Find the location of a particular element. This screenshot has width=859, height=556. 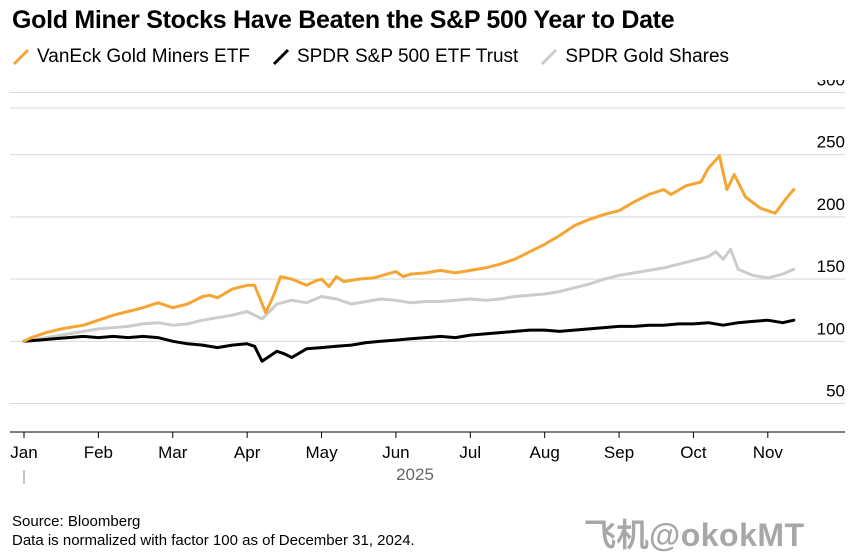

legend-item-vaneck: VanEck Gold Miners ETF is located at coordinates (131, 57).